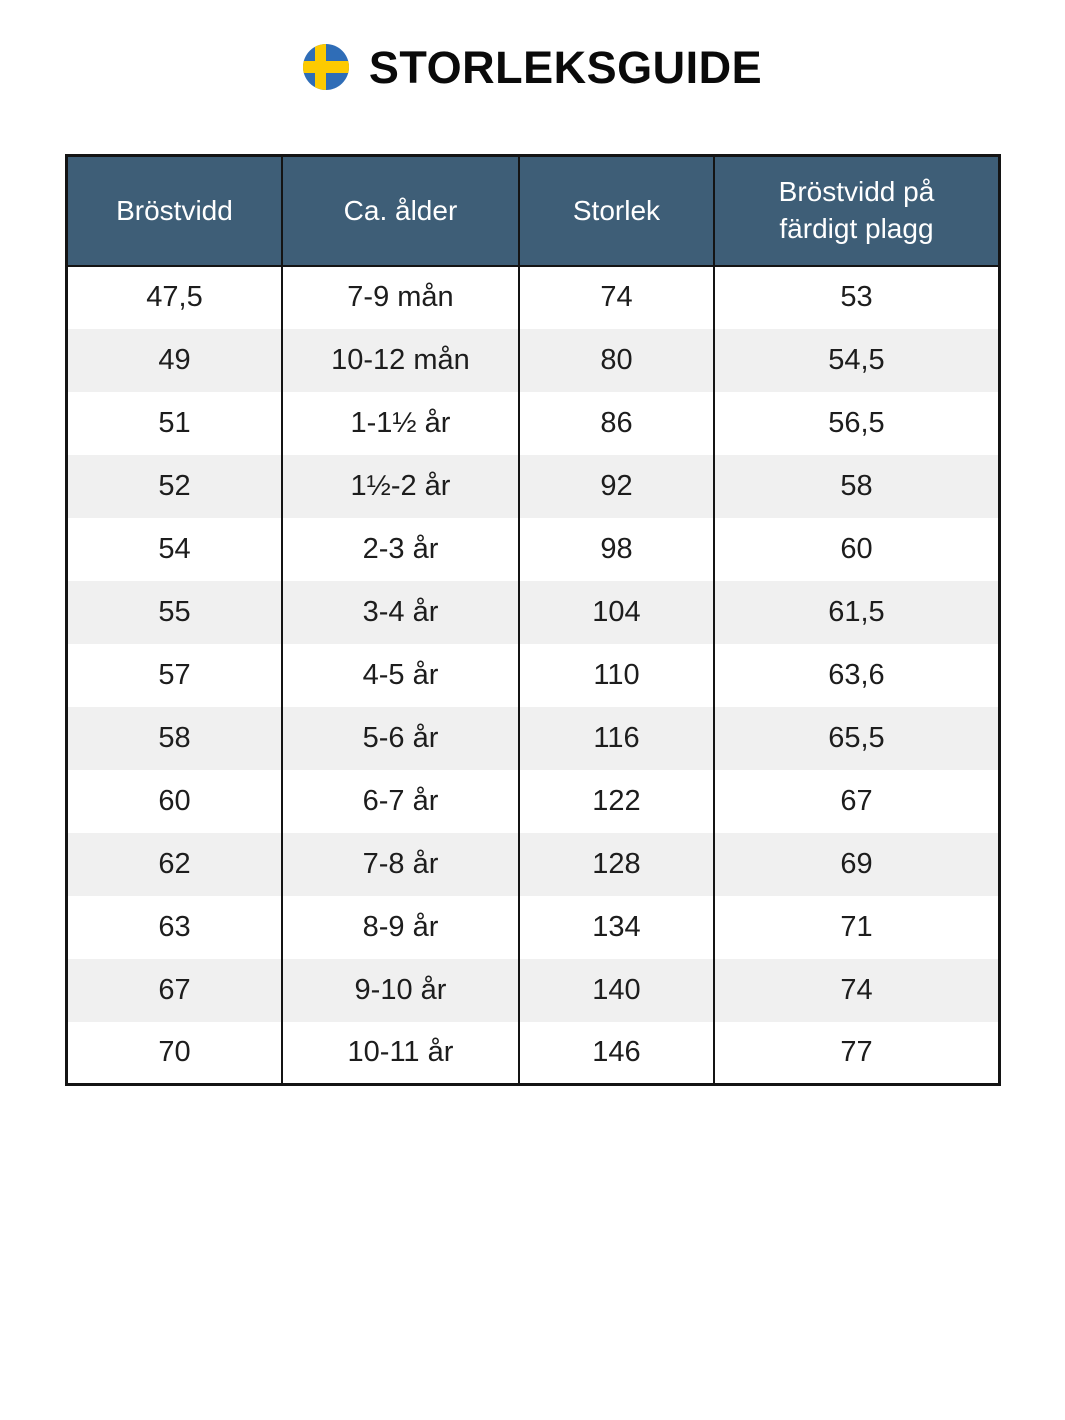  I want to click on table-row: 70 10-11 år 146 77, so click(532, 1053).